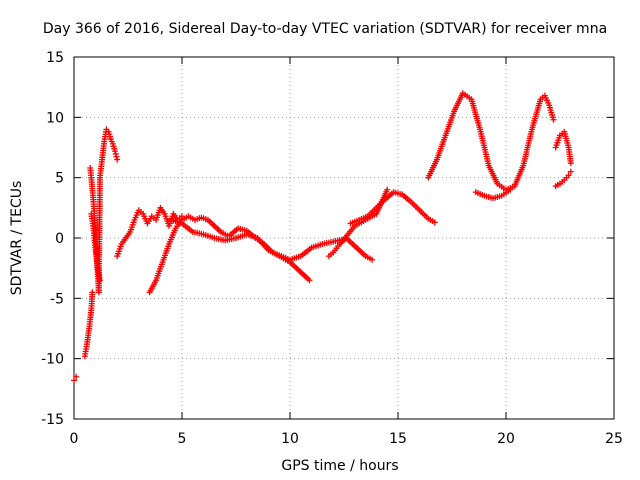 The width and height of the screenshot is (640, 480). I want to click on y-tick-label: 10, so click(55, 118).